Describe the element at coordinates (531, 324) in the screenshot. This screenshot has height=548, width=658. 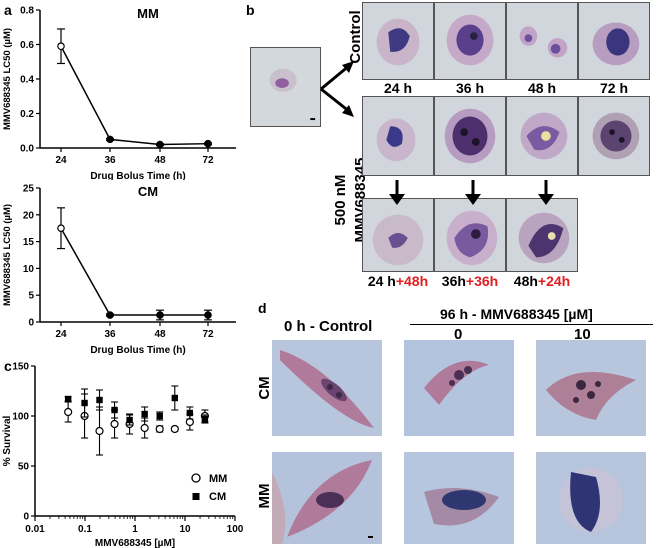
I see `panel-d-header-rule` at that location.